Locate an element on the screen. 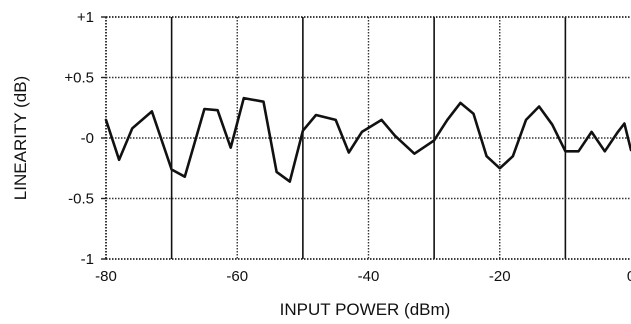 The image size is (631, 324). x-tick-label: -60 is located at coordinates (237, 276).